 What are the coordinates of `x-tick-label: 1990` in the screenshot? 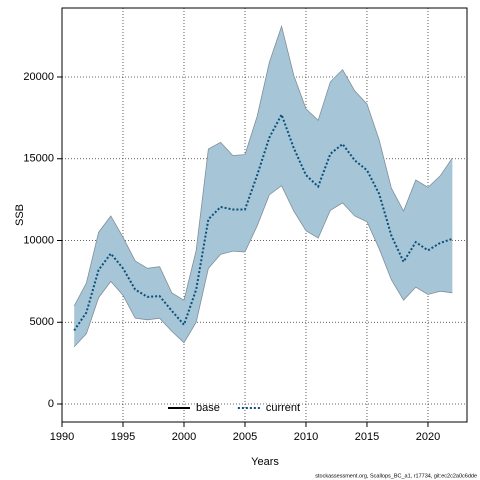 It's located at (62, 437).